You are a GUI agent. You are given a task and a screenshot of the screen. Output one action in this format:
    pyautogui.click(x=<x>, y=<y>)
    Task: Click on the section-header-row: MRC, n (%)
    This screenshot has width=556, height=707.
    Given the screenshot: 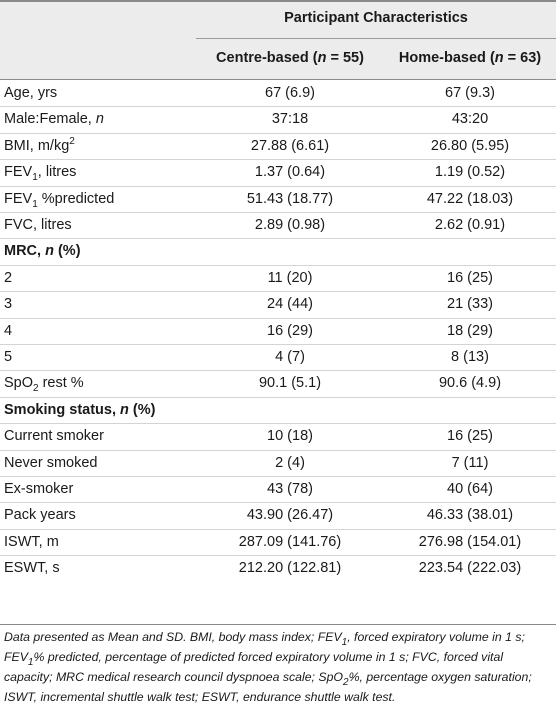 What is the action you would take?
    pyautogui.click(x=278, y=251)
    